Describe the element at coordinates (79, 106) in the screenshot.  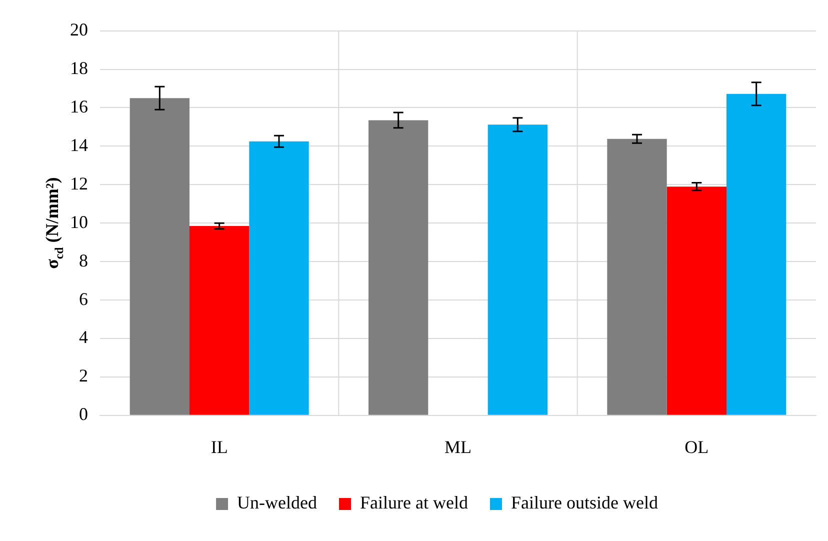
I see `y-tick-label: 16` at that location.